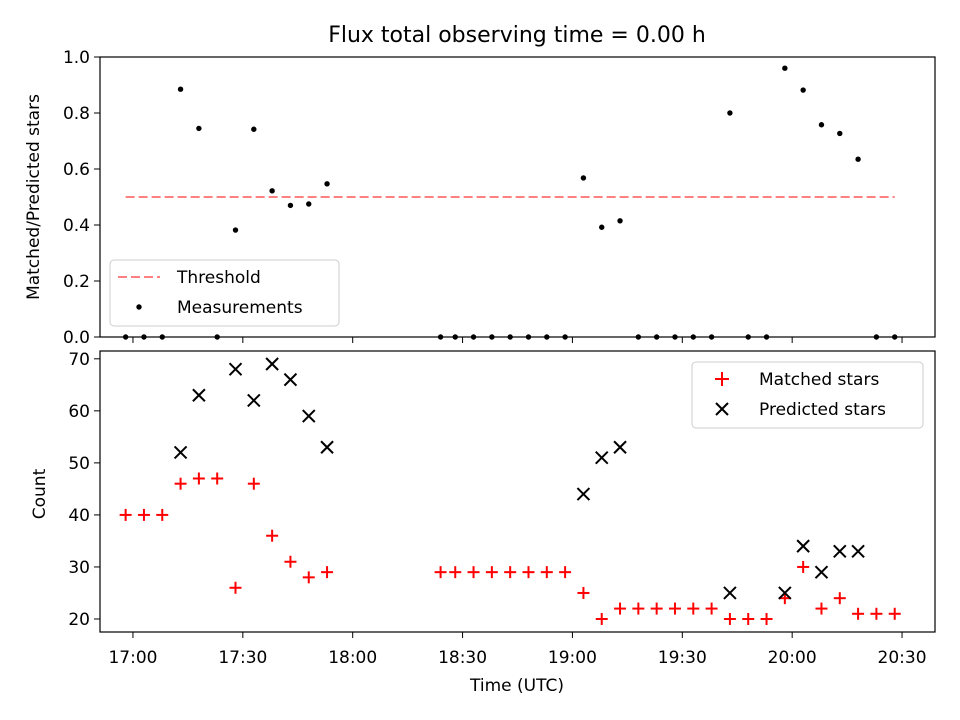 This screenshot has width=960, height=720. What do you see at coordinates (79, 620) in the screenshot?
I see `count-y-tick-label: 20` at bounding box center [79, 620].